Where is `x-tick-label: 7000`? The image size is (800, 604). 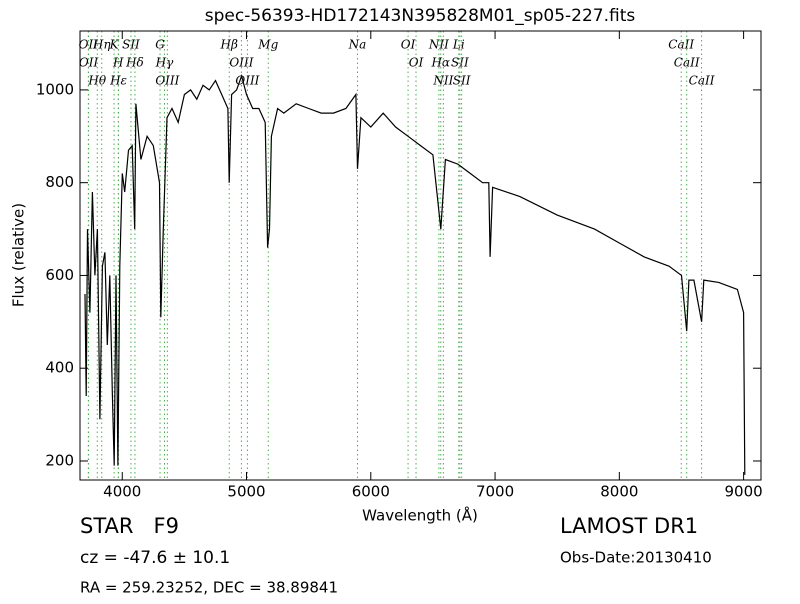
x-tick-label: 7000 is located at coordinates (495, 492).